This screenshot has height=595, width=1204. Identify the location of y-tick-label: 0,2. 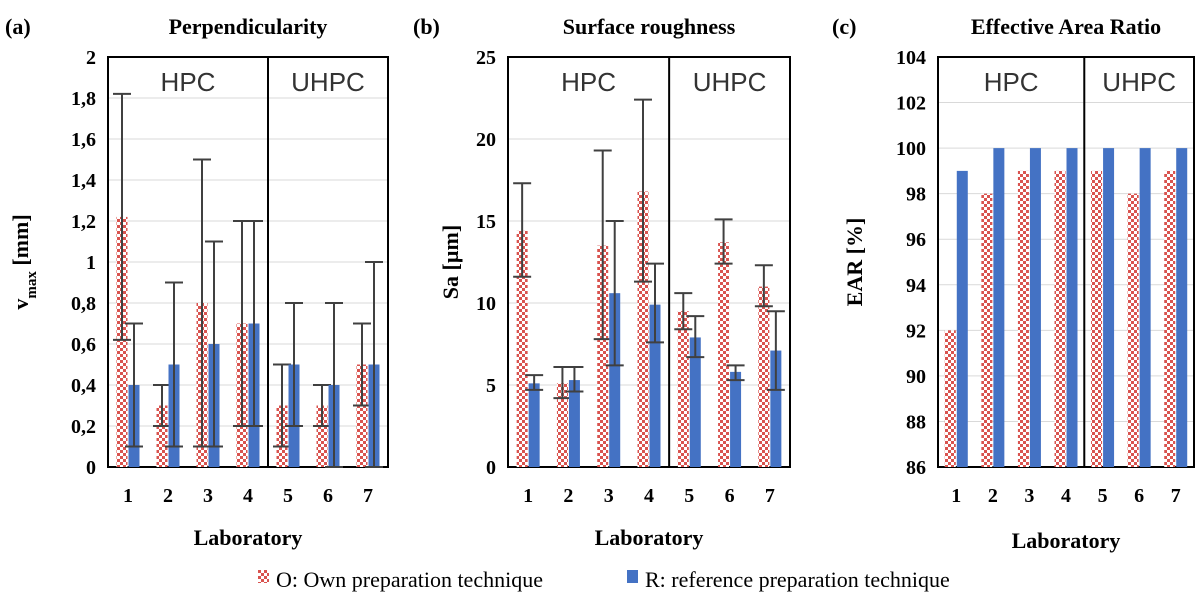
(83, 427).